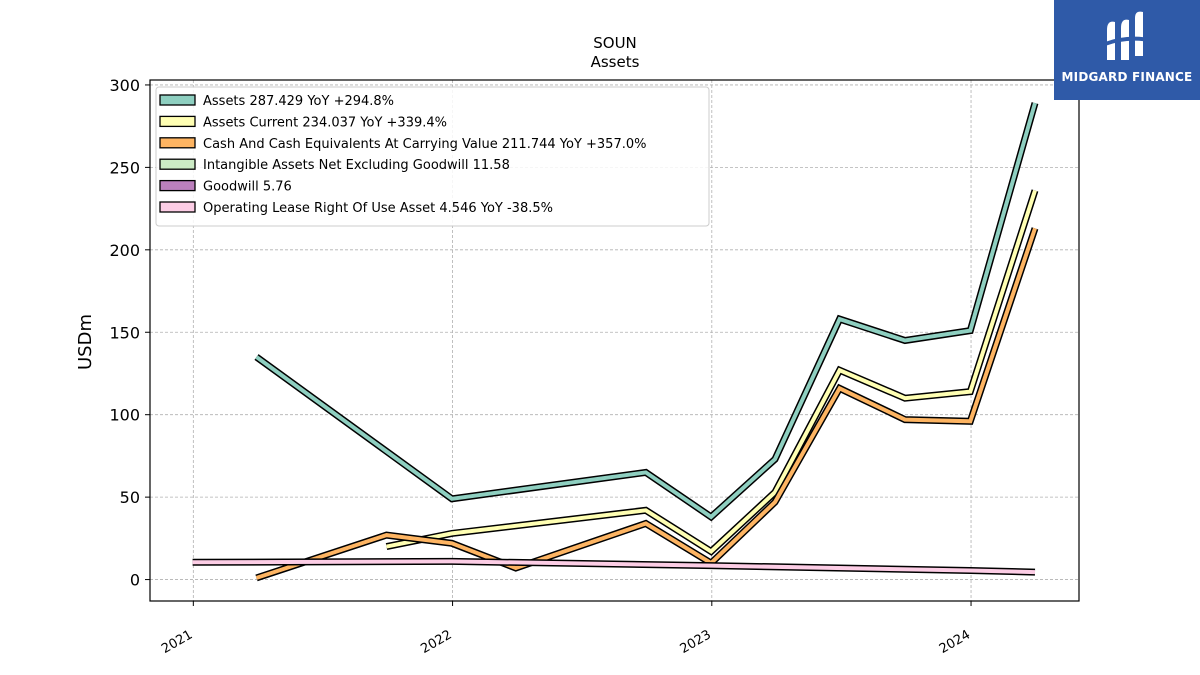  Describe the element at coordinates (124, 415) in the screenshot. I see `y-tick-label: 100` at that location.